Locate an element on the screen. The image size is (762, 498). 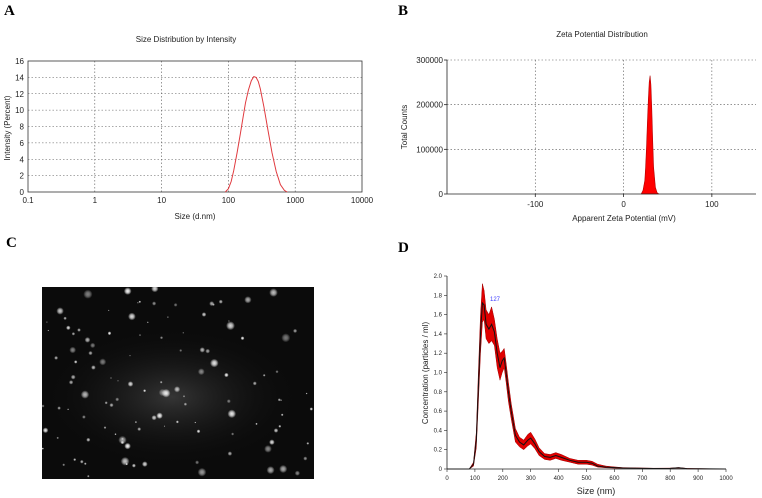
y-tick-label: 0.4 is located at coordinates (438, 431).